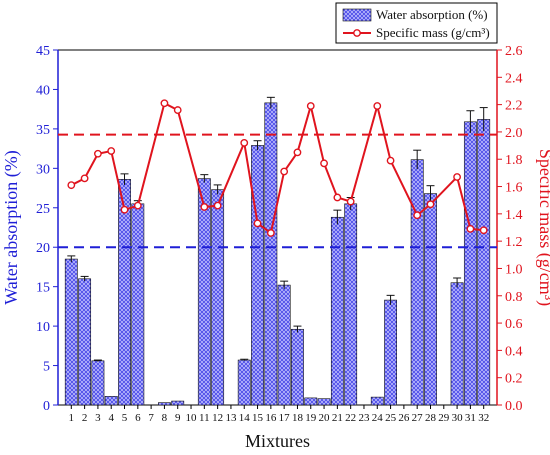 This screenshot has height=455, width=550. I want to click on x-tick-label-2: 2, so click(85, 418).